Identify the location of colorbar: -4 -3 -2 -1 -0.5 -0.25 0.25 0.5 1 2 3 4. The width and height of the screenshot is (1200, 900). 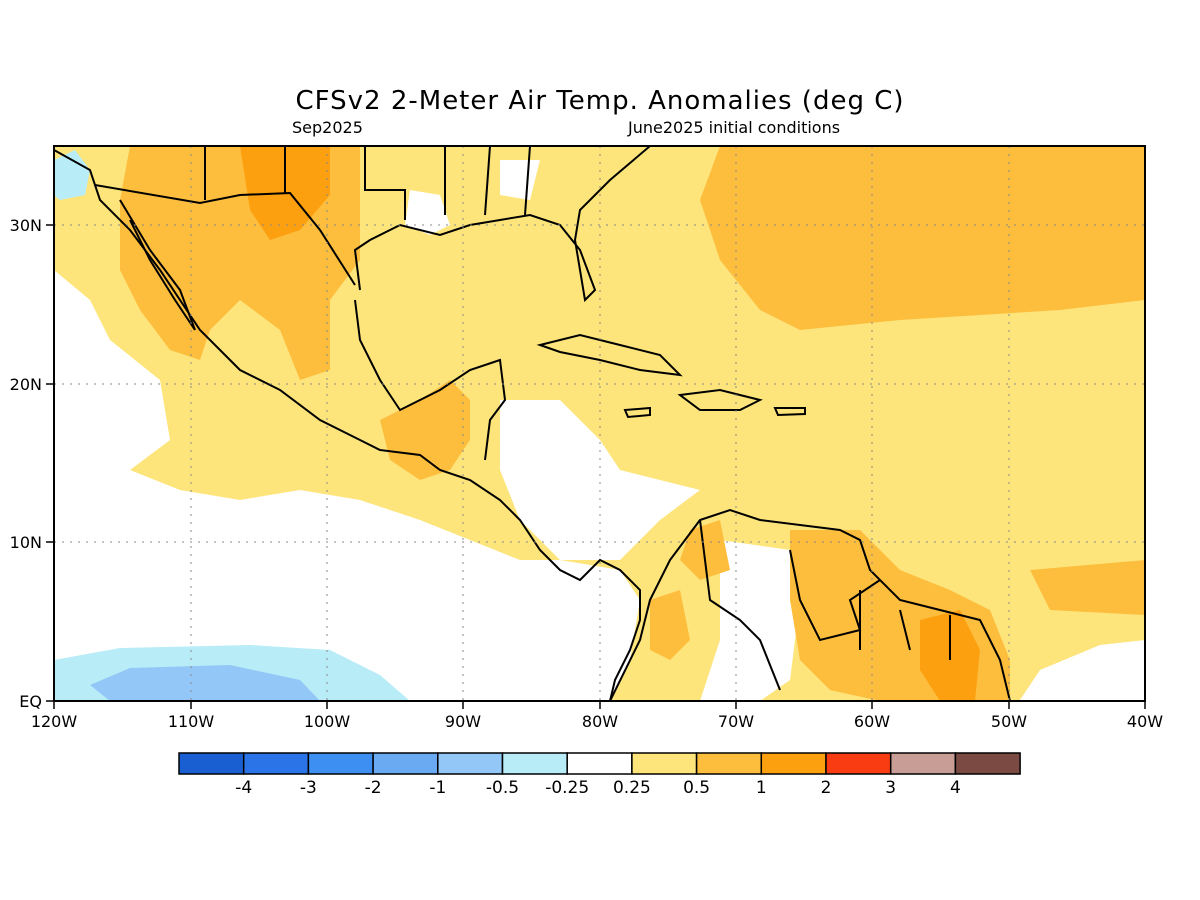
(599, 775).